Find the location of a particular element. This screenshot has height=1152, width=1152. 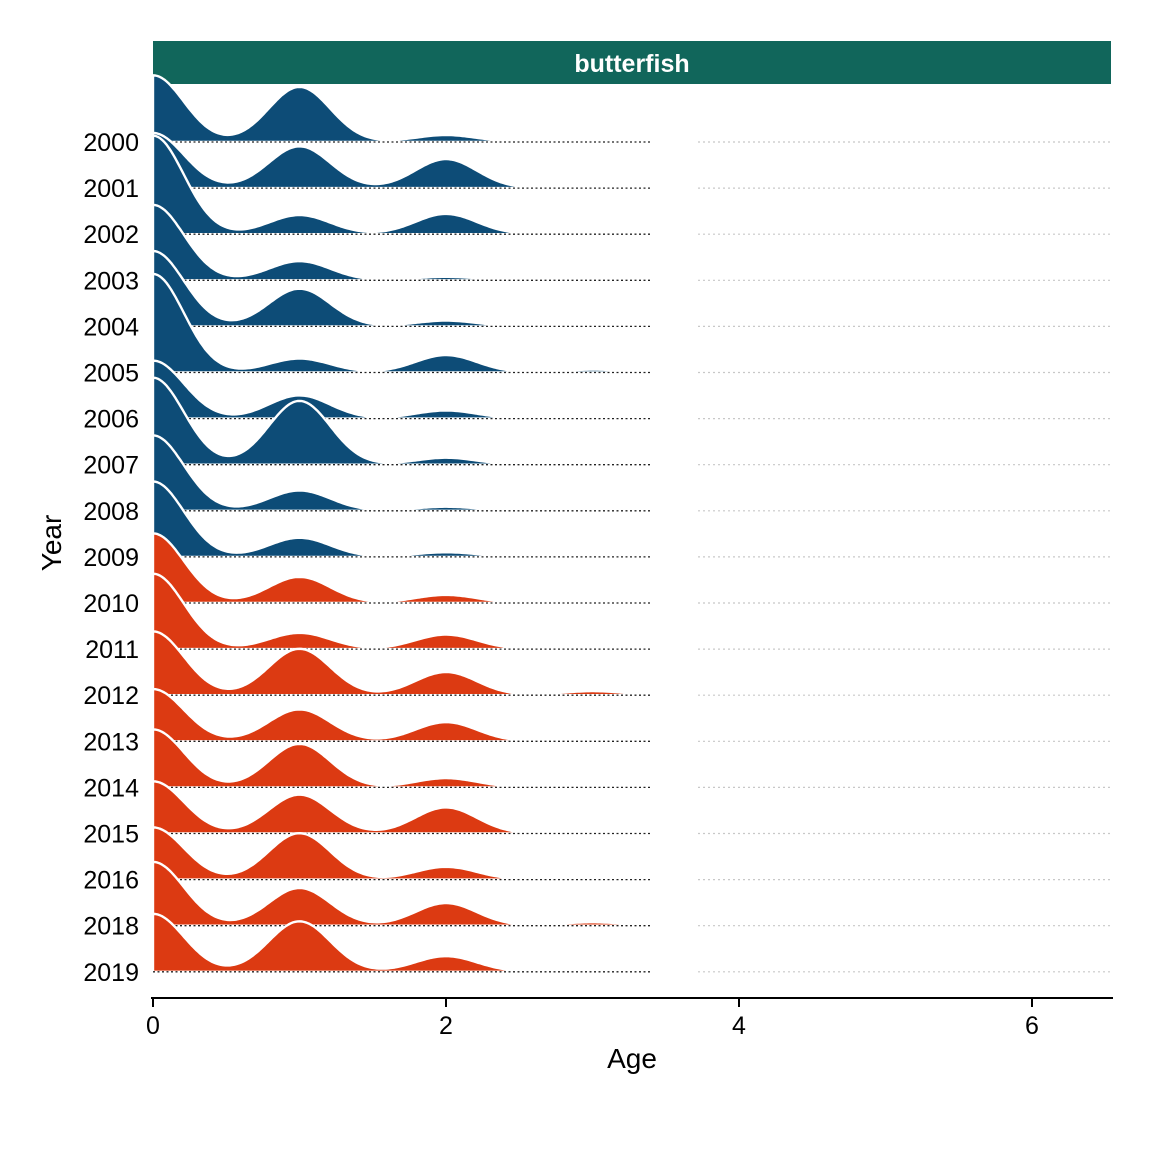

ridge-2005 is located at coordinates (424, 323).